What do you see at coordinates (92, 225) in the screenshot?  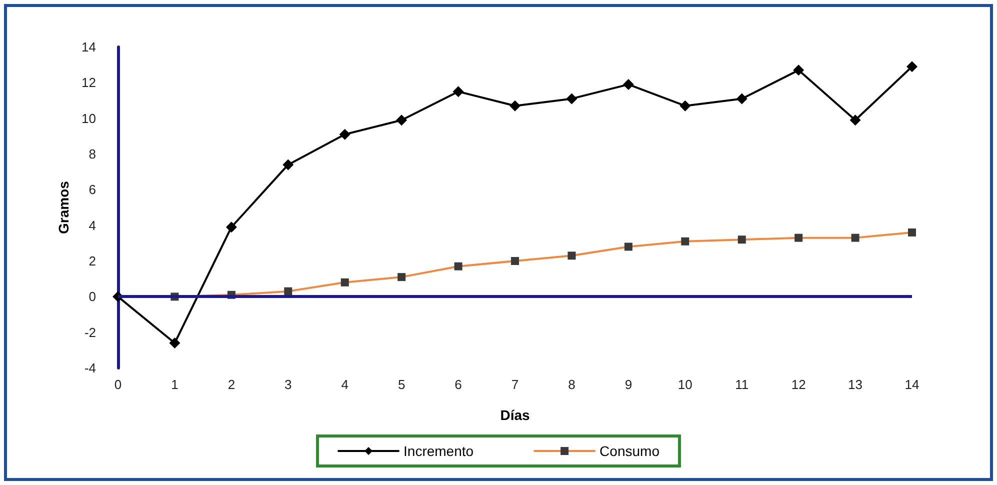 I see `y-tick-label: 4` at bounding box center [92, 225].